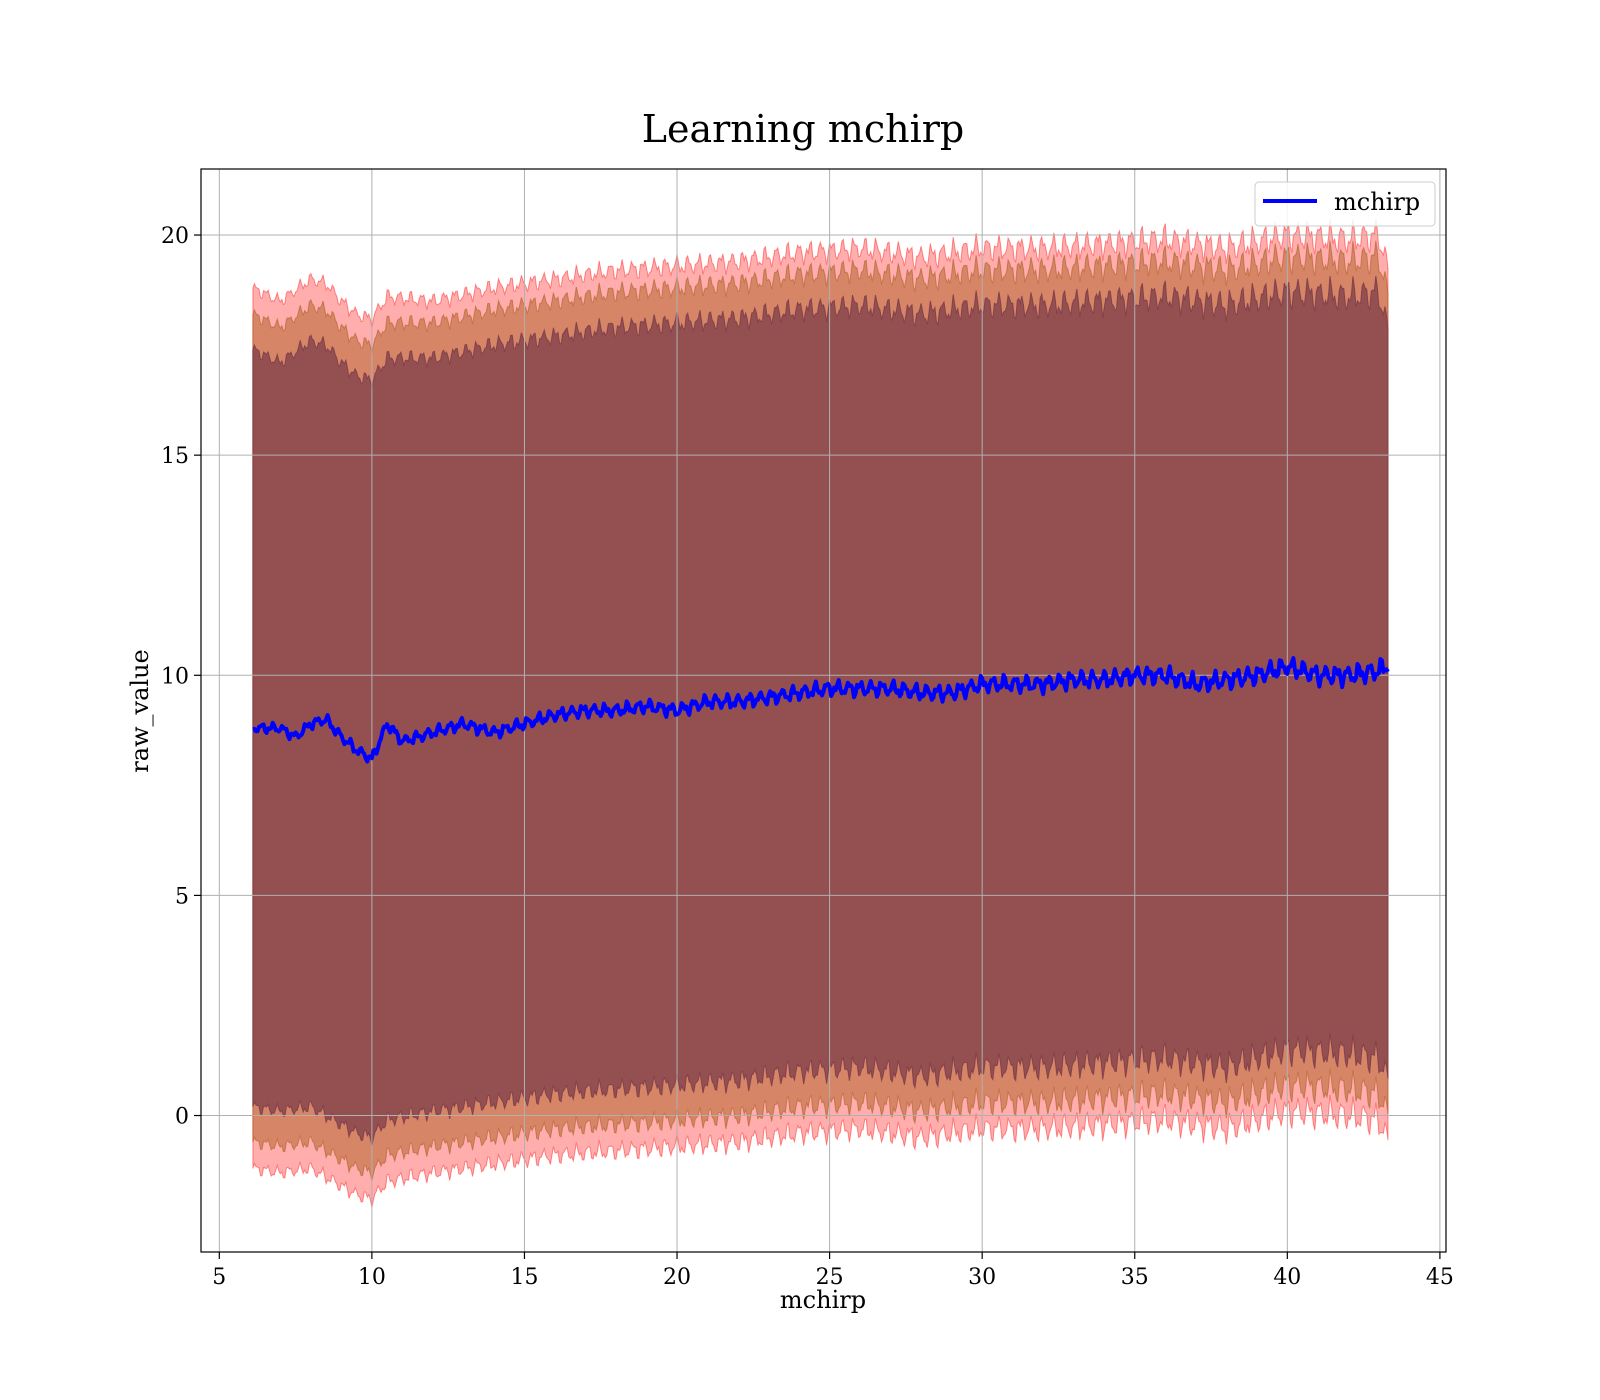  I want to click on x-tick-label: 35, so click(1135, 1277).